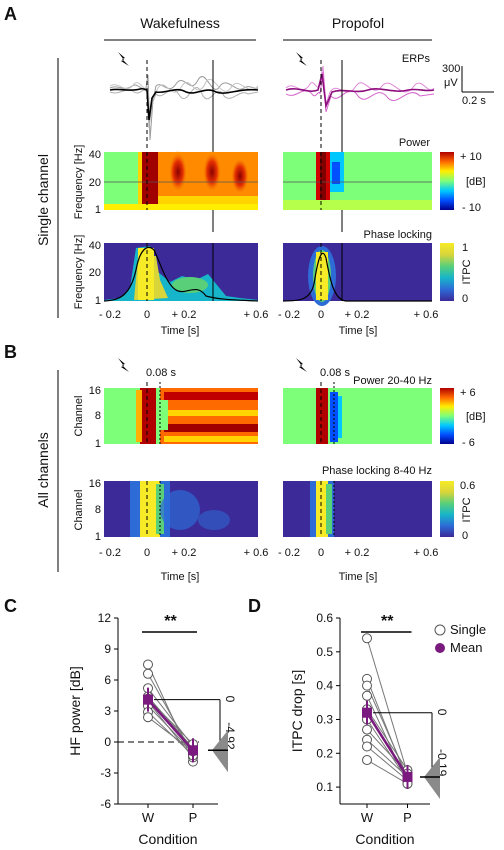 The width and height of the screenshot is (504, 850). I want to click on power-map-prop, so click(357, 181).